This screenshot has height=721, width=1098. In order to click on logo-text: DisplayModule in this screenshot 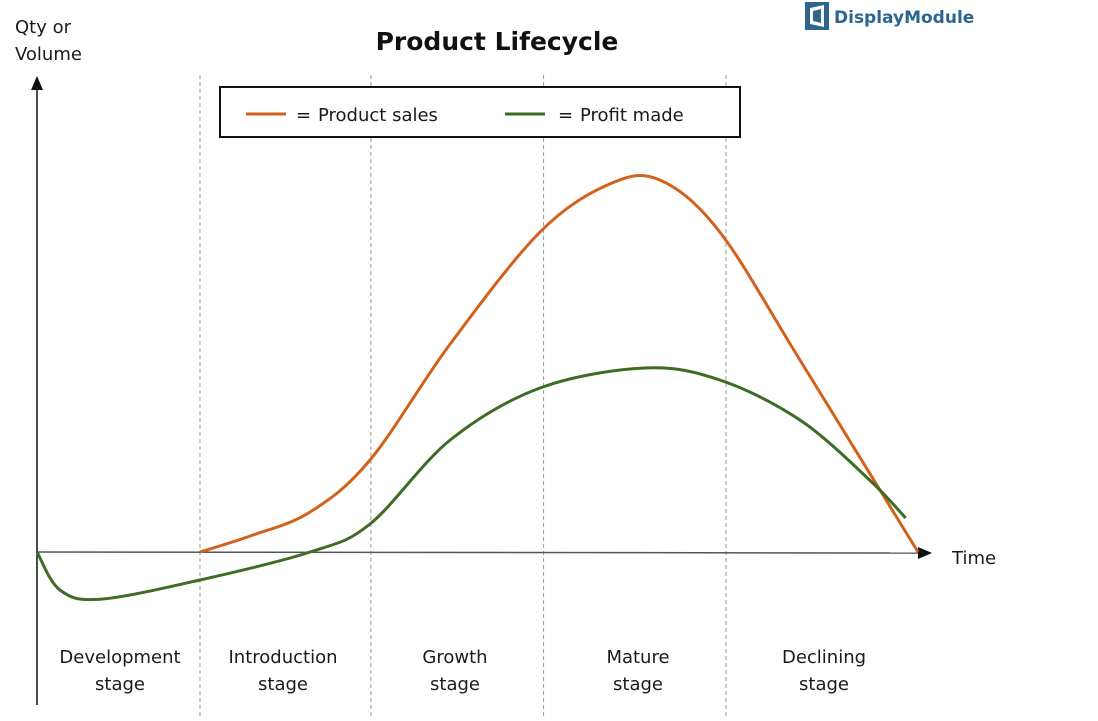, I will do `click(904, 18)`.